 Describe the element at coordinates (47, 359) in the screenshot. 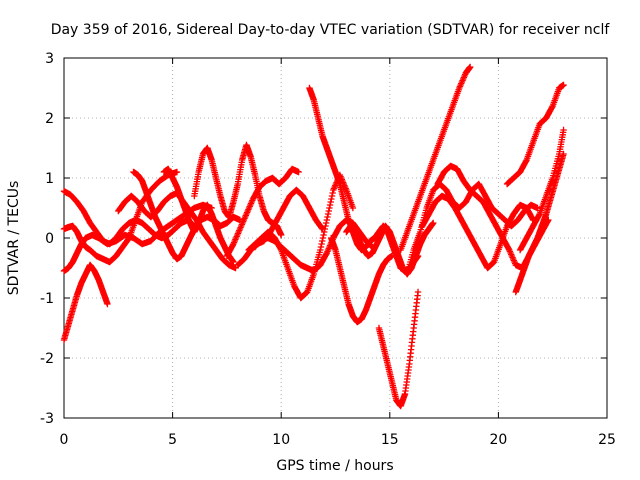

I see `y-tick-label: -2` at that location.